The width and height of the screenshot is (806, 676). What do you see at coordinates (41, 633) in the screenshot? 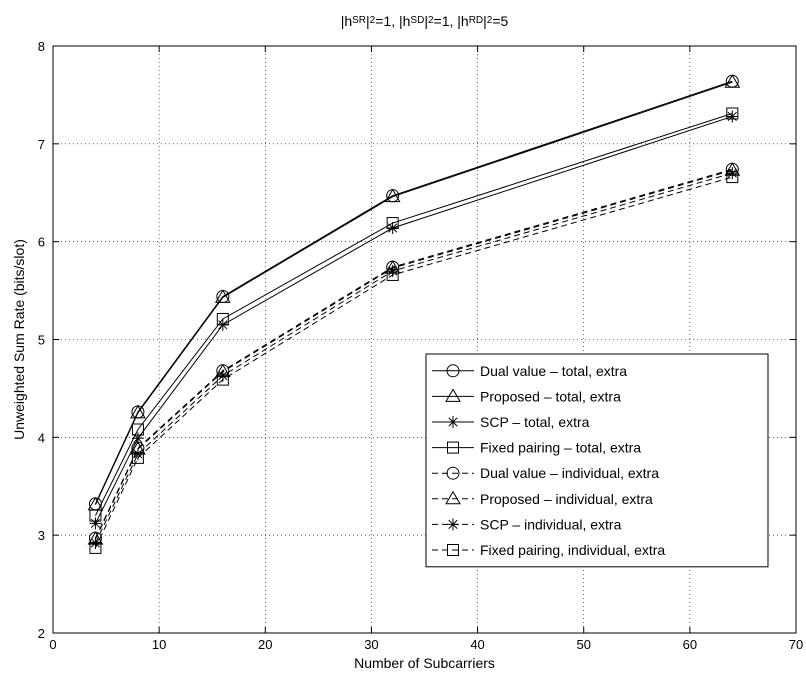
I see `y-tick-label: 2` at bounding box center [41, 633].